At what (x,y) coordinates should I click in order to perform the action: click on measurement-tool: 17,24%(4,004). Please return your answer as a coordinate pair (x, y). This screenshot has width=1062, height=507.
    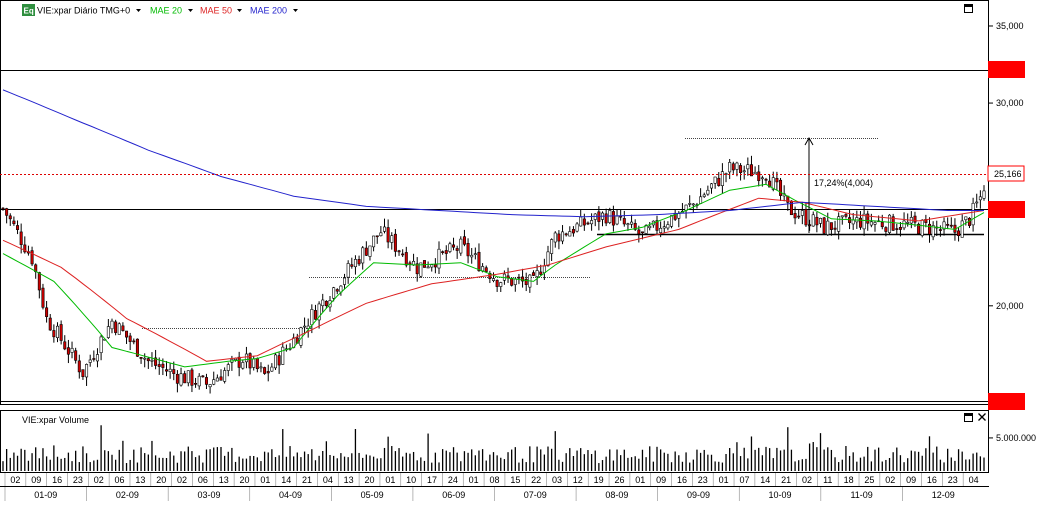
    Looking at the image, I should click on (838, 184).